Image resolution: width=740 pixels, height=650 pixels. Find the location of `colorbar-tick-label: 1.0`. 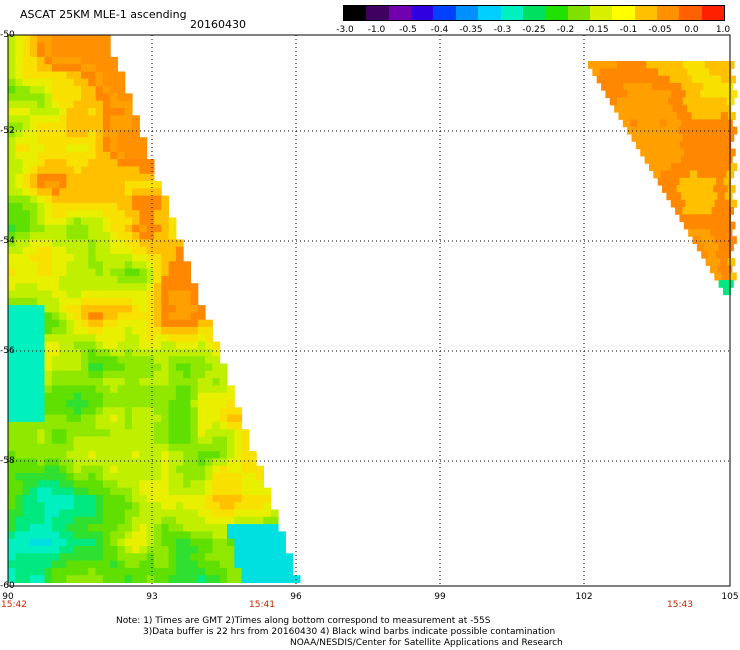

colorbar-tick-label: 1.0 is located at coordinates (723, 30).